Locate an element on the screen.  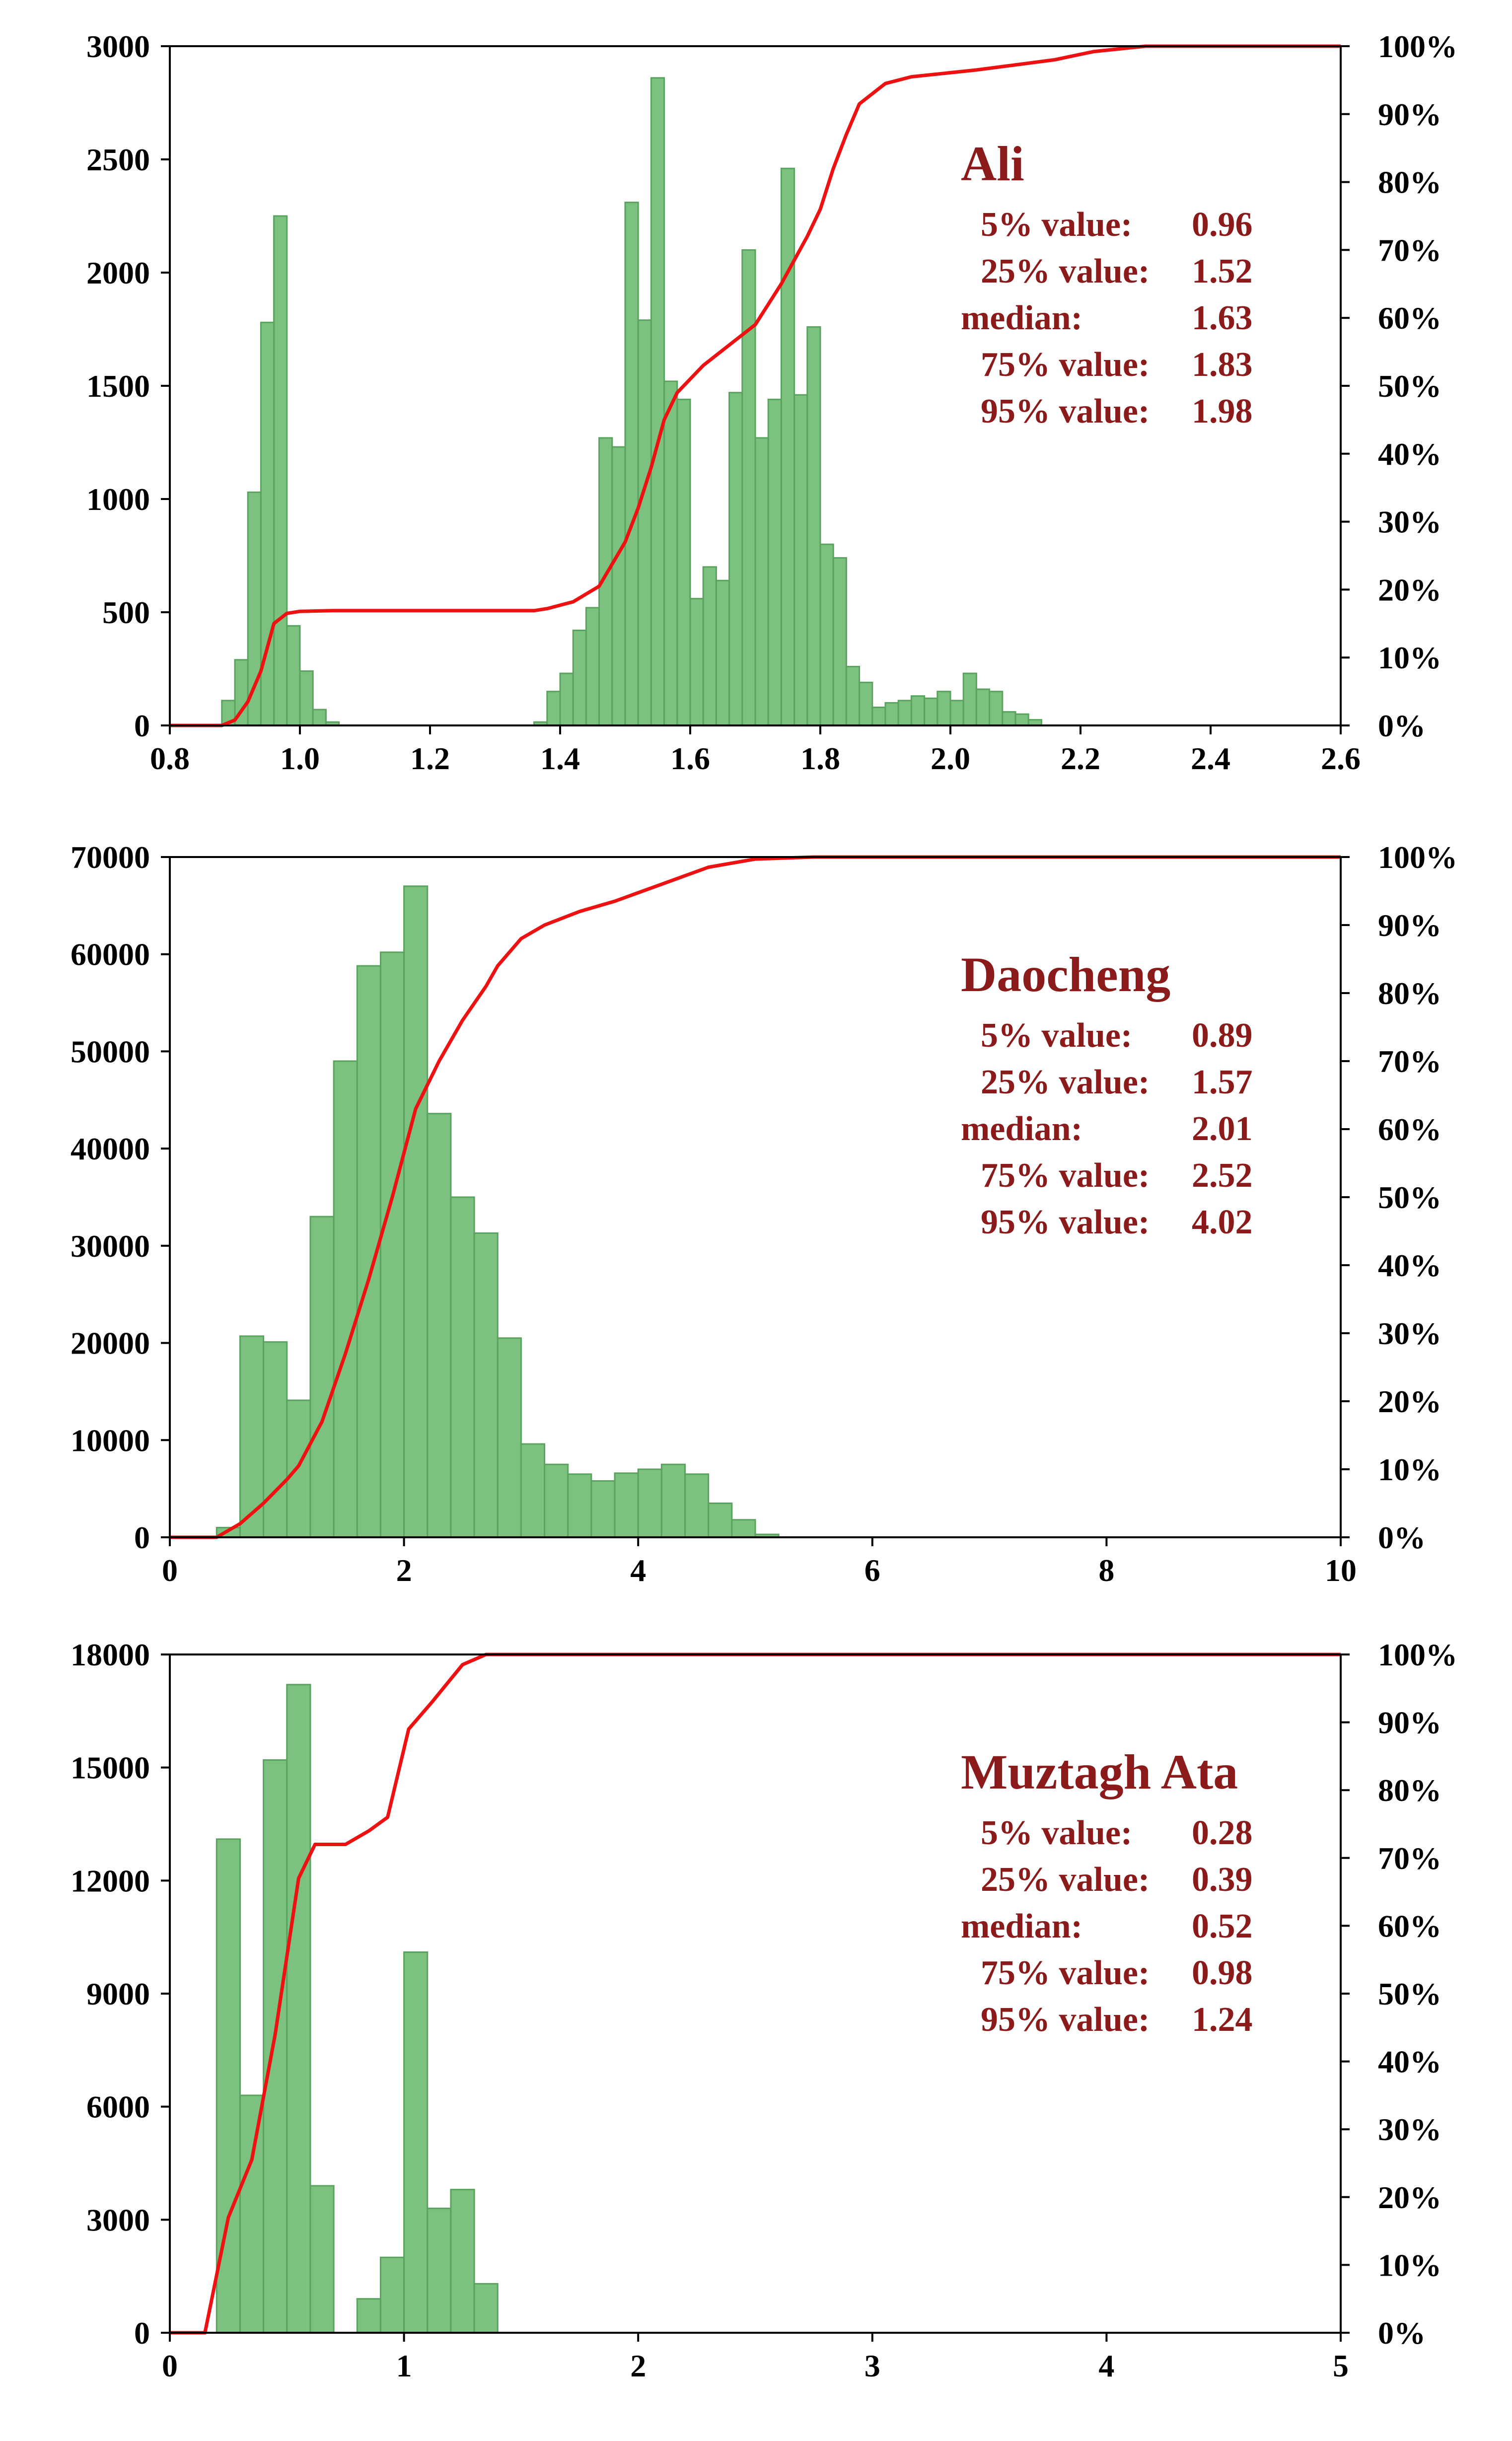
y2-tick-label: 90% is located at coordinates (1409, 114).